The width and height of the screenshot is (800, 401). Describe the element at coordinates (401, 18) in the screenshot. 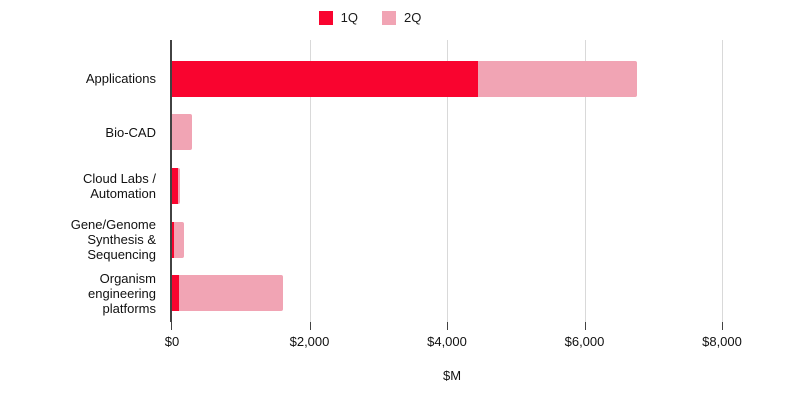

I see `legend-item-2q: 2Q` at that location.